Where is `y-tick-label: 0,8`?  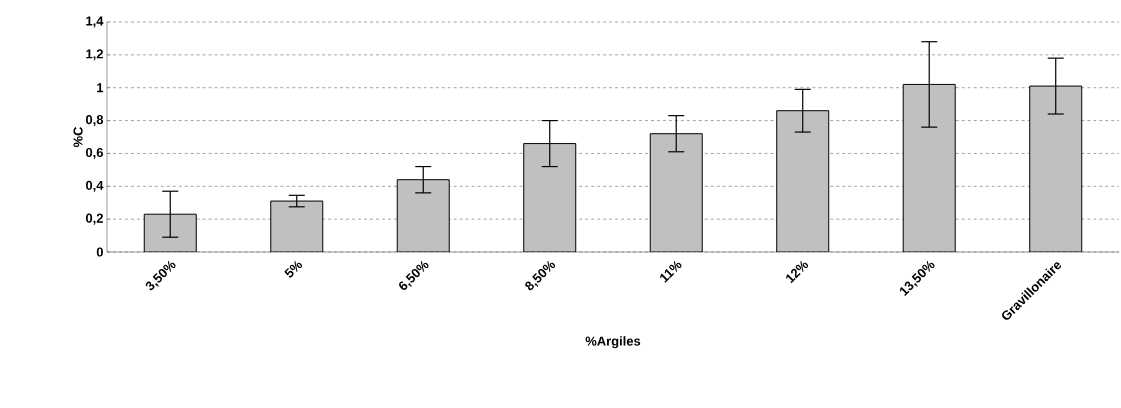
y-tick-label: 0,8 is located at coordinates (95, 121).